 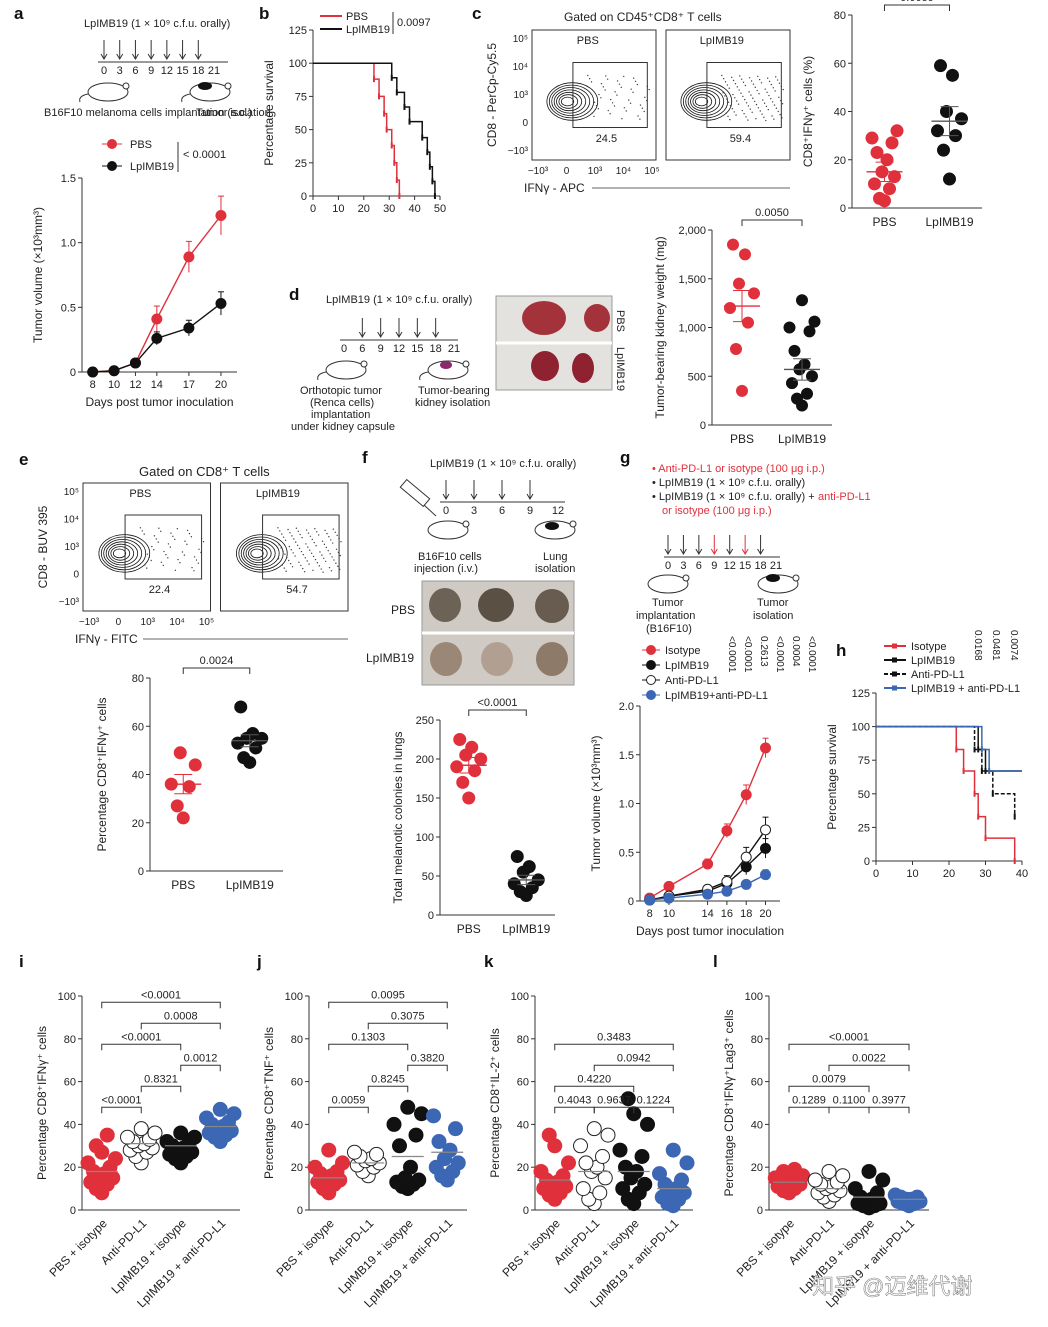 I want to click on x-axis-label: Days post tumor inoculation, so click(x=159, y=402).